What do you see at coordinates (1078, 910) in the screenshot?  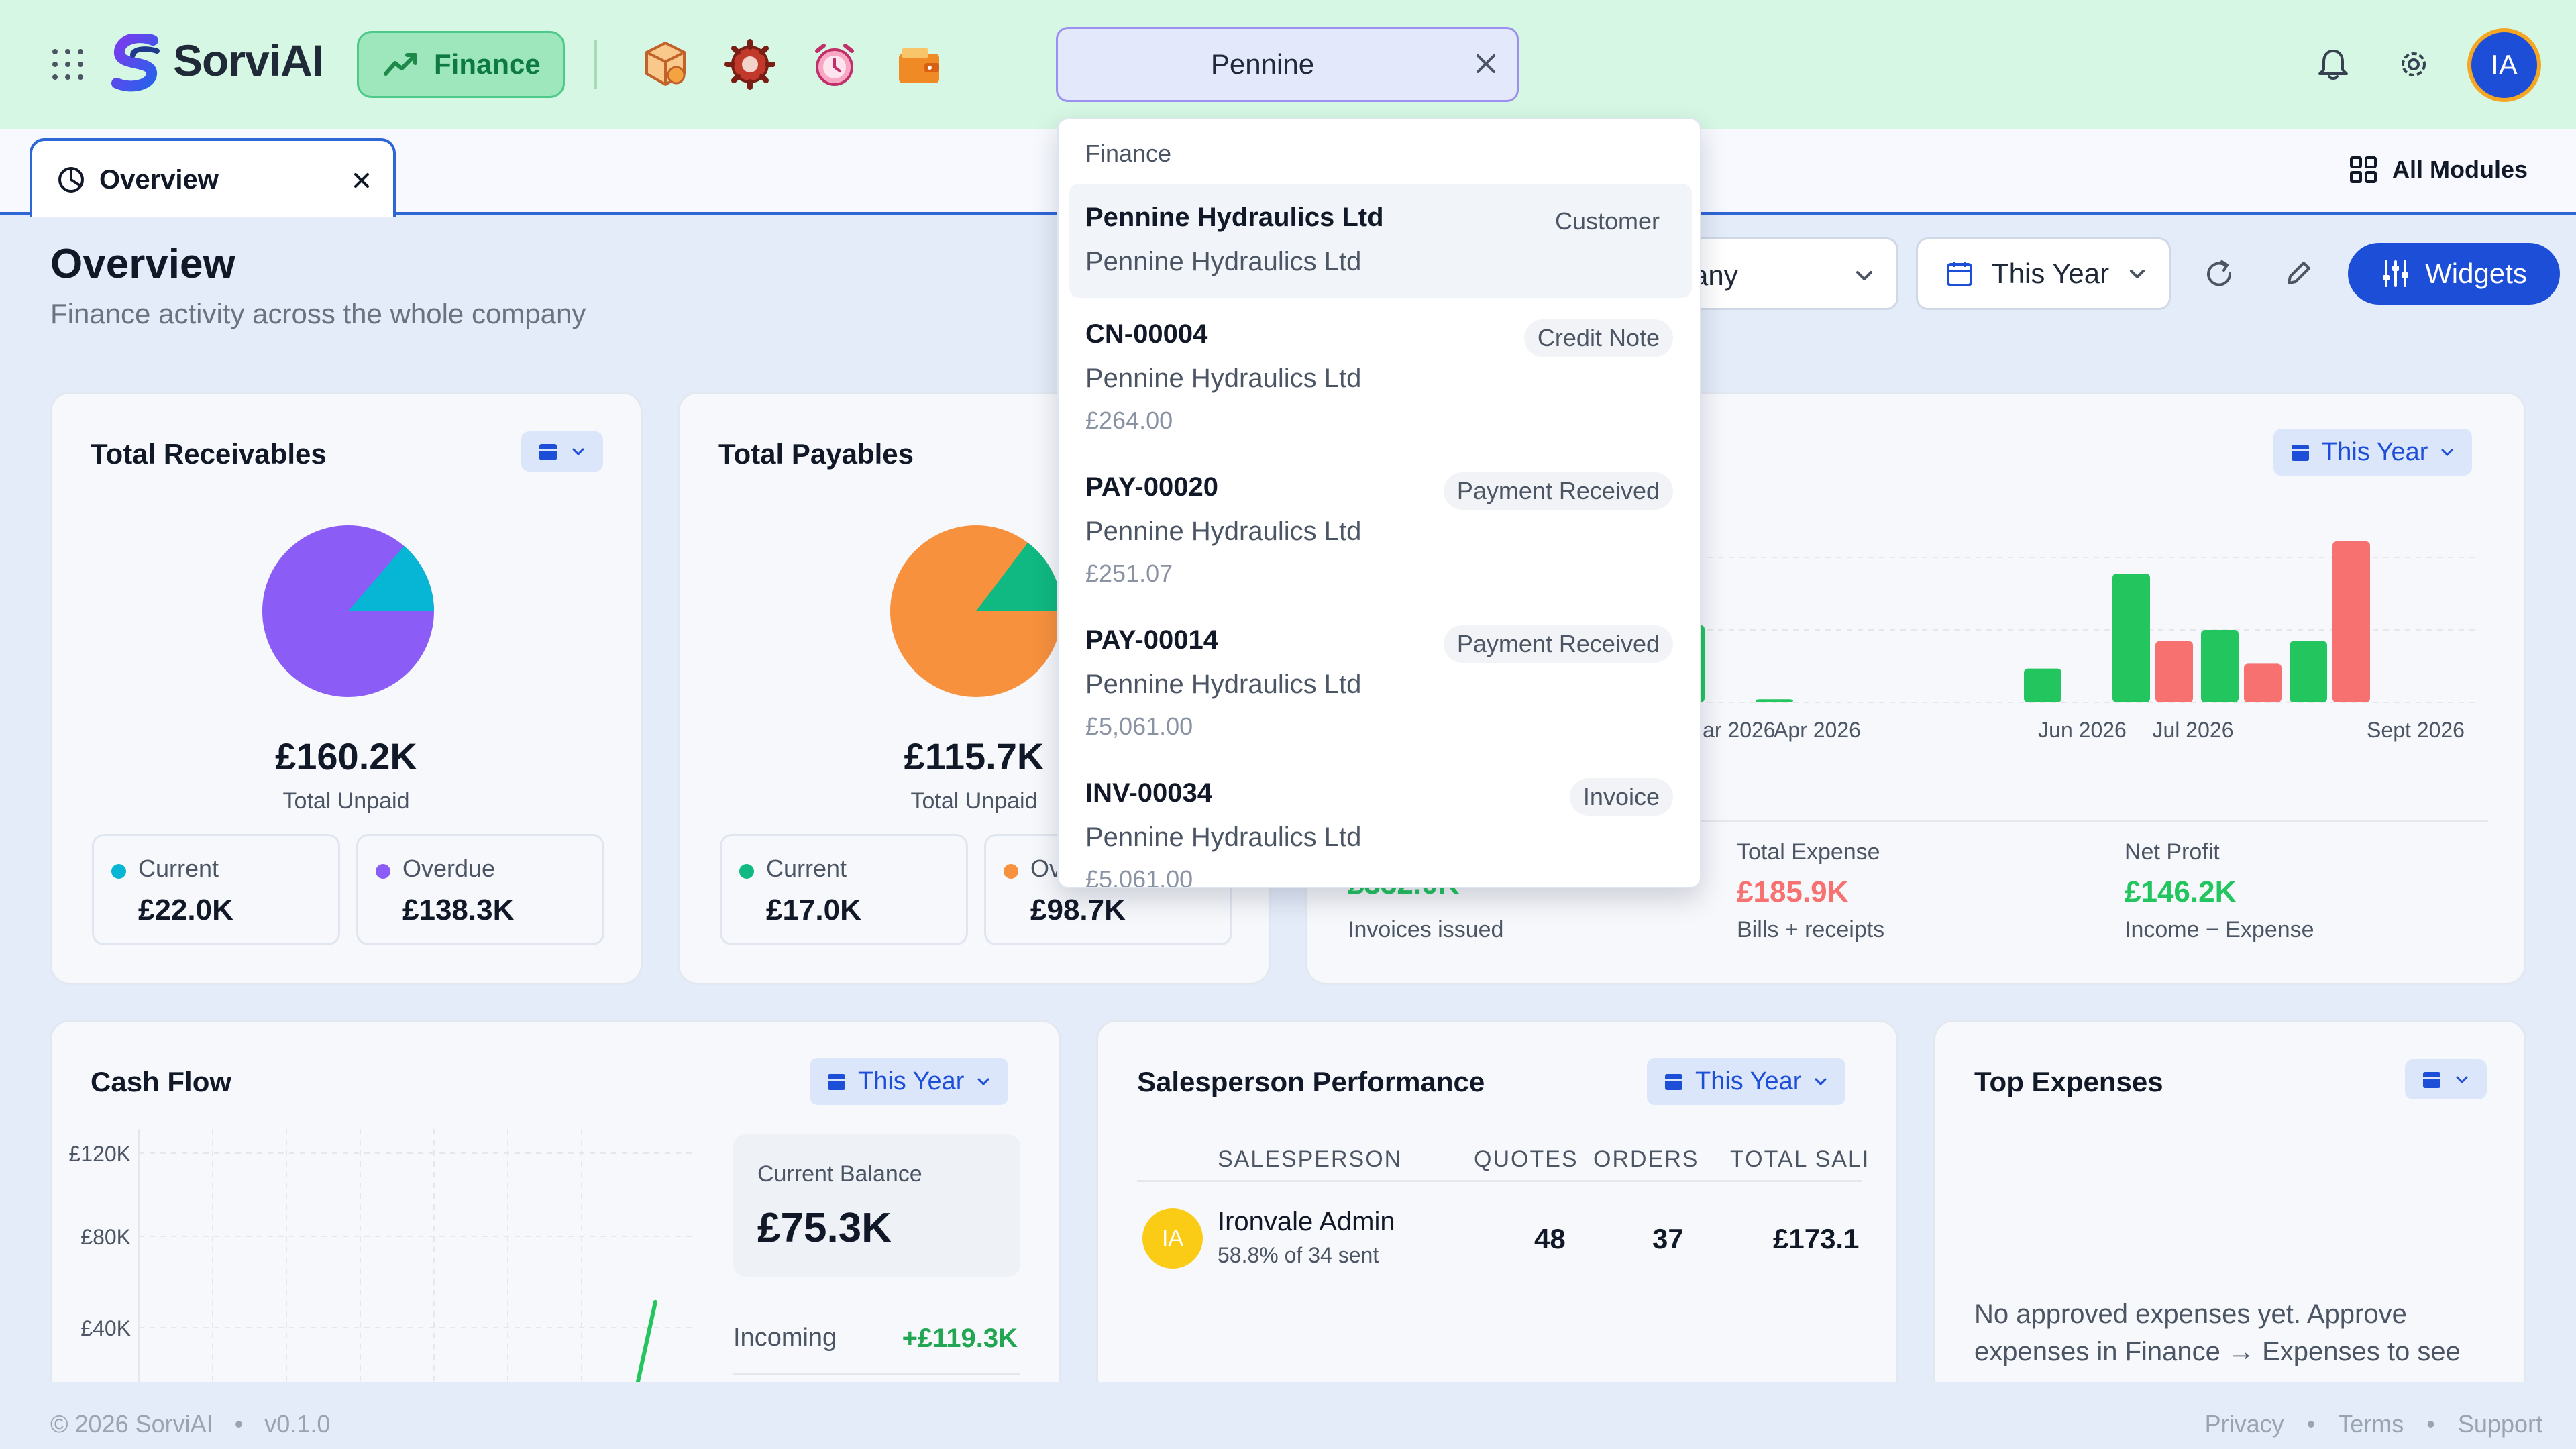 I see `stat-value: £98.7K` at bounding box center [1078, 910].